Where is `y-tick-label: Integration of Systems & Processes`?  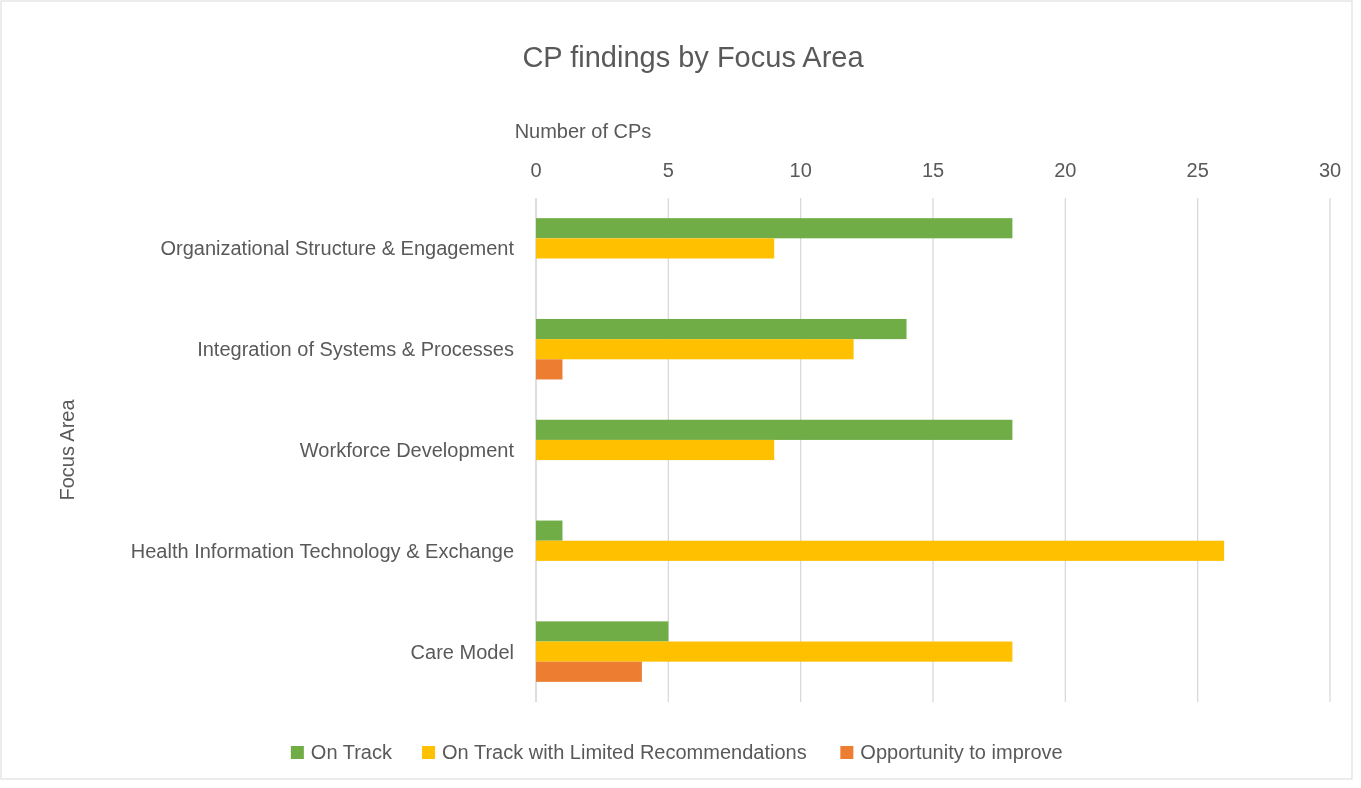 y-tick-label: Integration of Systems & Processes is located at coordinates (355, 349).